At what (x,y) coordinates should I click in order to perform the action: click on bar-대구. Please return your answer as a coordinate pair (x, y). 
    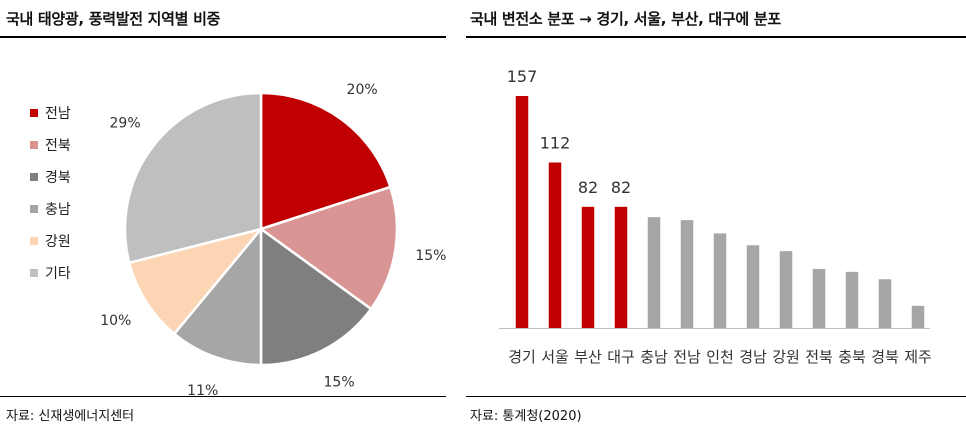
    Looking at the image, I should click on (621, 267).